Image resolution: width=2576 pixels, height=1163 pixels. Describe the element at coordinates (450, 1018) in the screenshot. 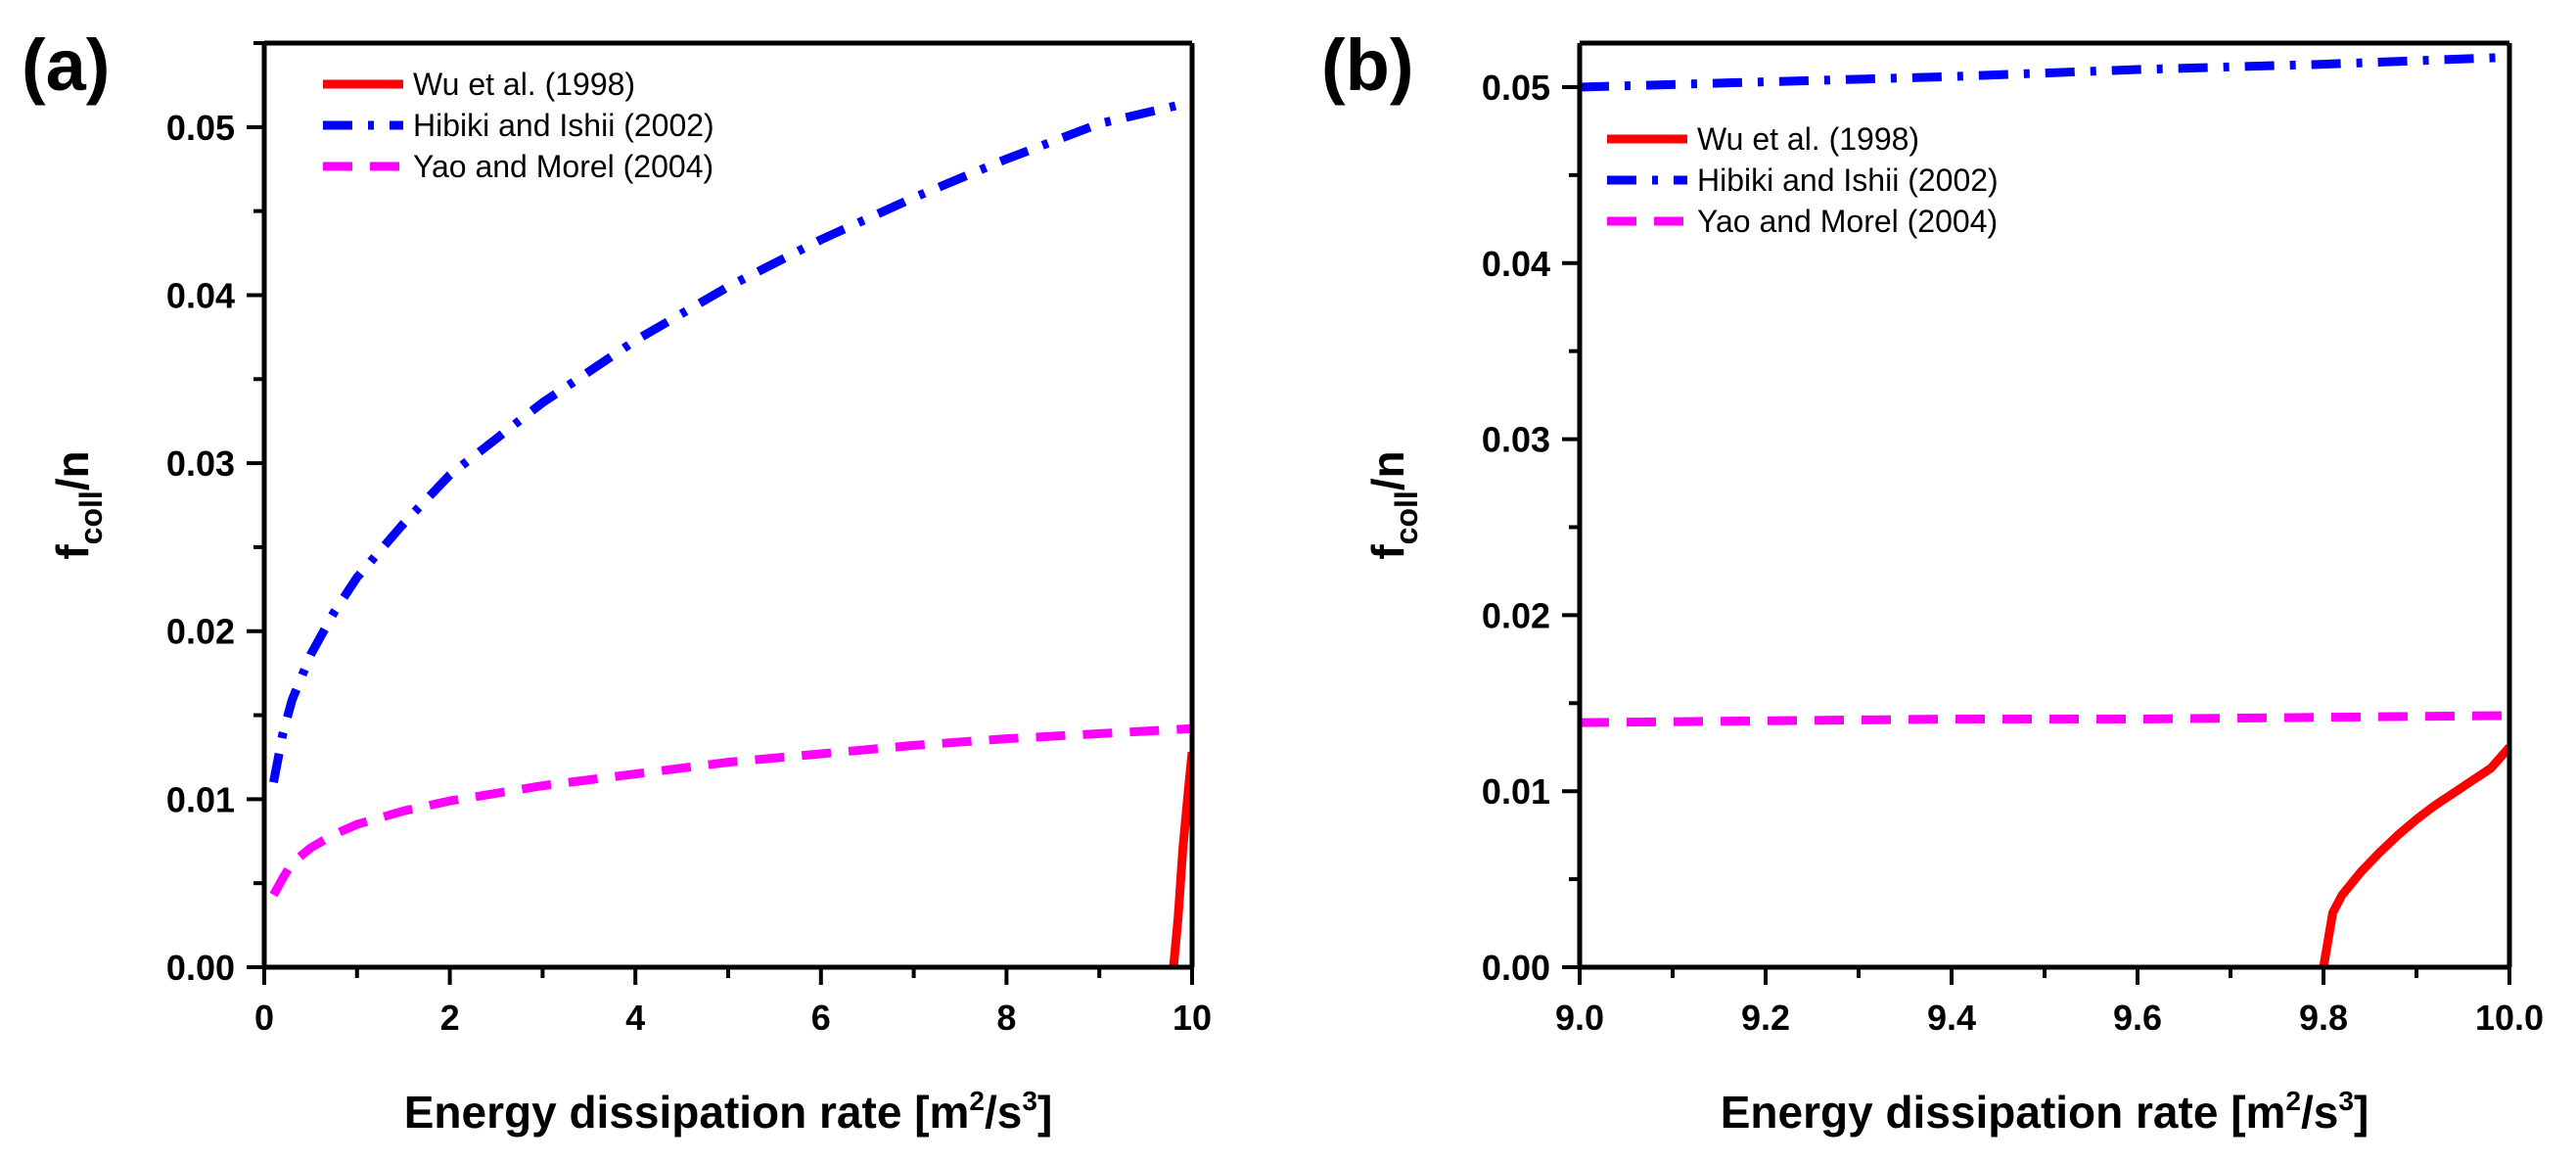

I see `x-tick-label: 2` at that location.